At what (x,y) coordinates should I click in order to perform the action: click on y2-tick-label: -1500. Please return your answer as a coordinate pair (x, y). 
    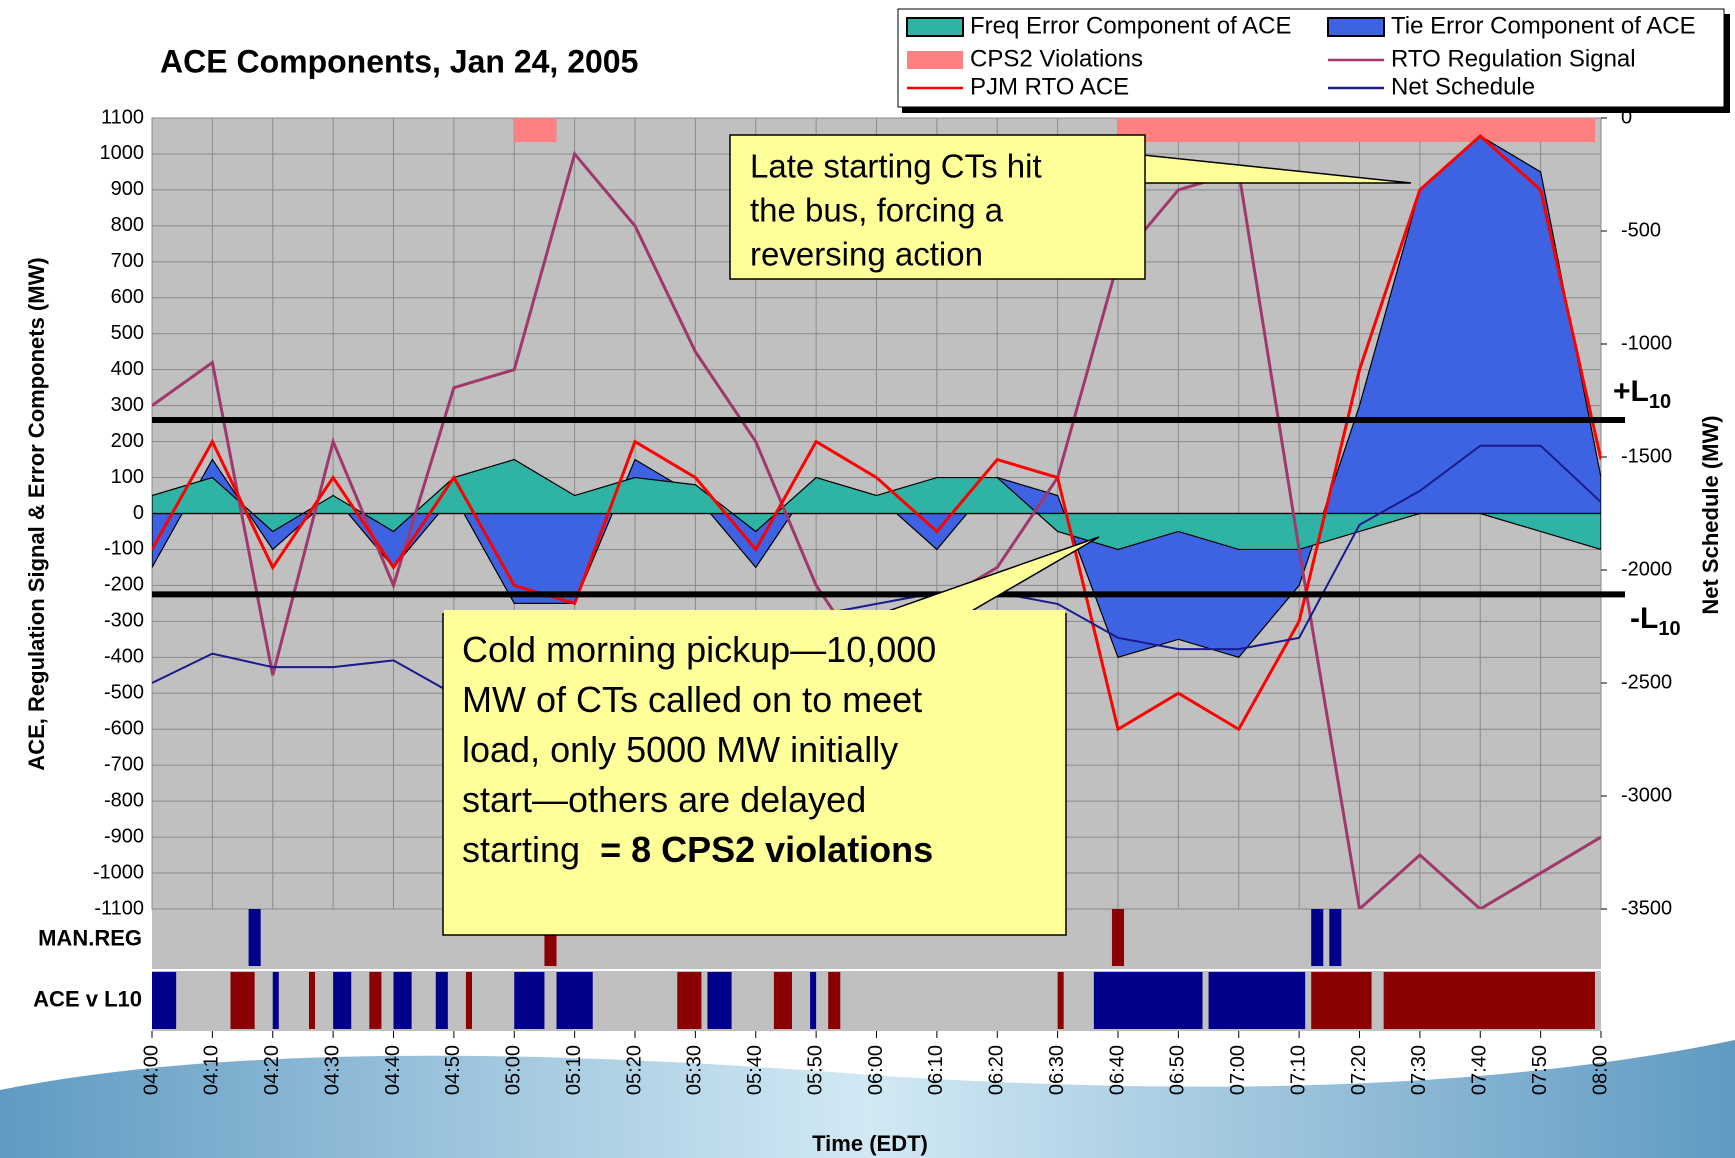
    Looking at the image, I should click on (1646, 456).